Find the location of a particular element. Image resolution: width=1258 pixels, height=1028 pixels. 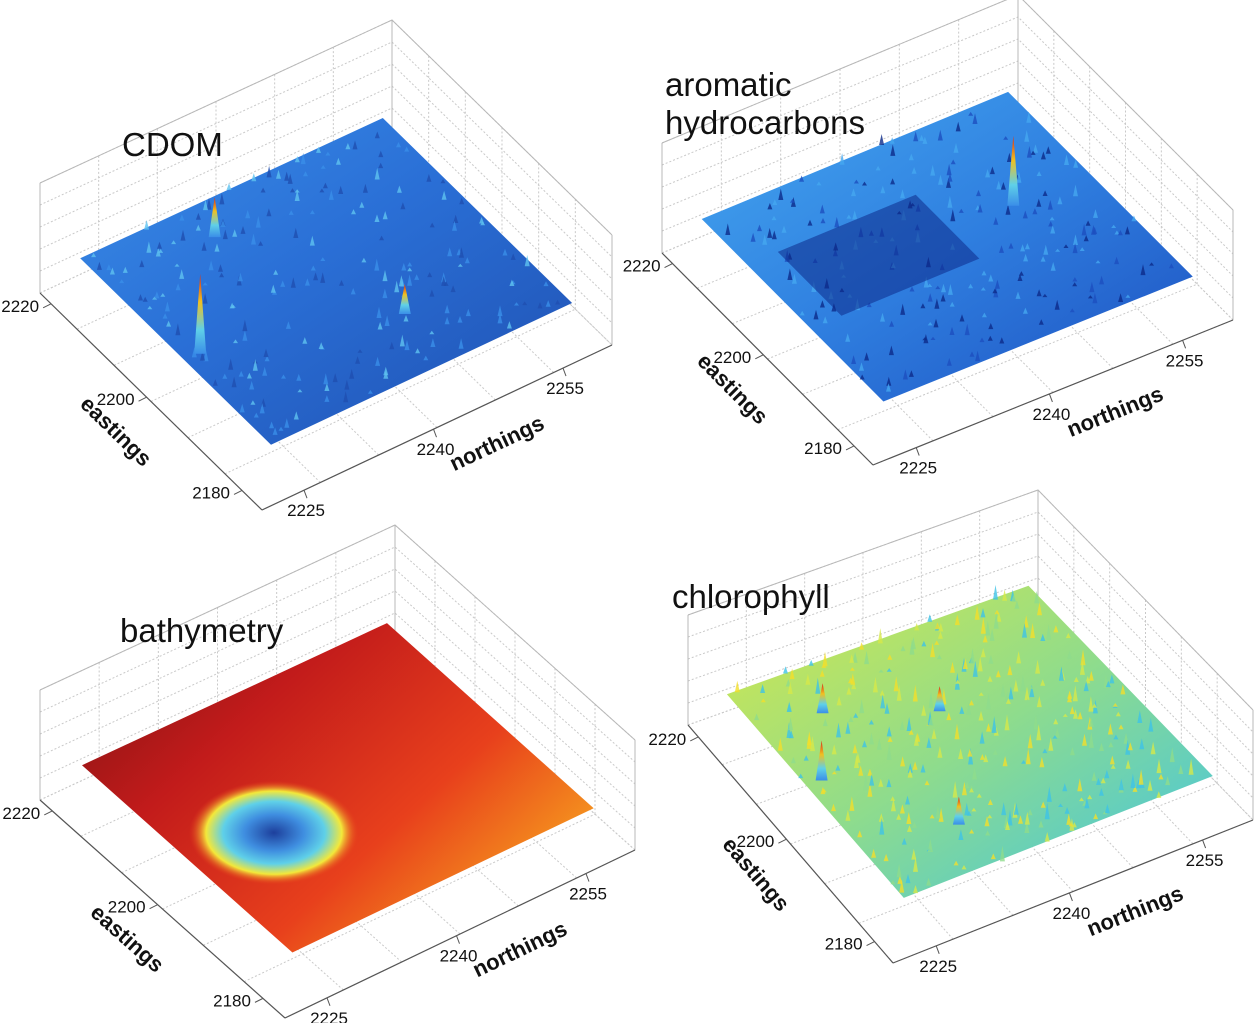

northings-tick-label: 2255 is located at coordinates (565, 388).